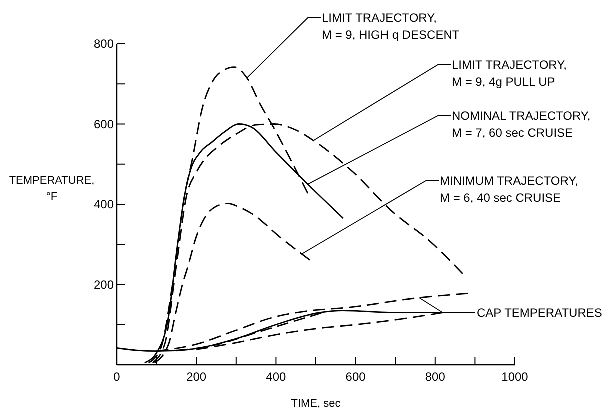  I want to click on x-tick-label: 200, so click(196, 377).